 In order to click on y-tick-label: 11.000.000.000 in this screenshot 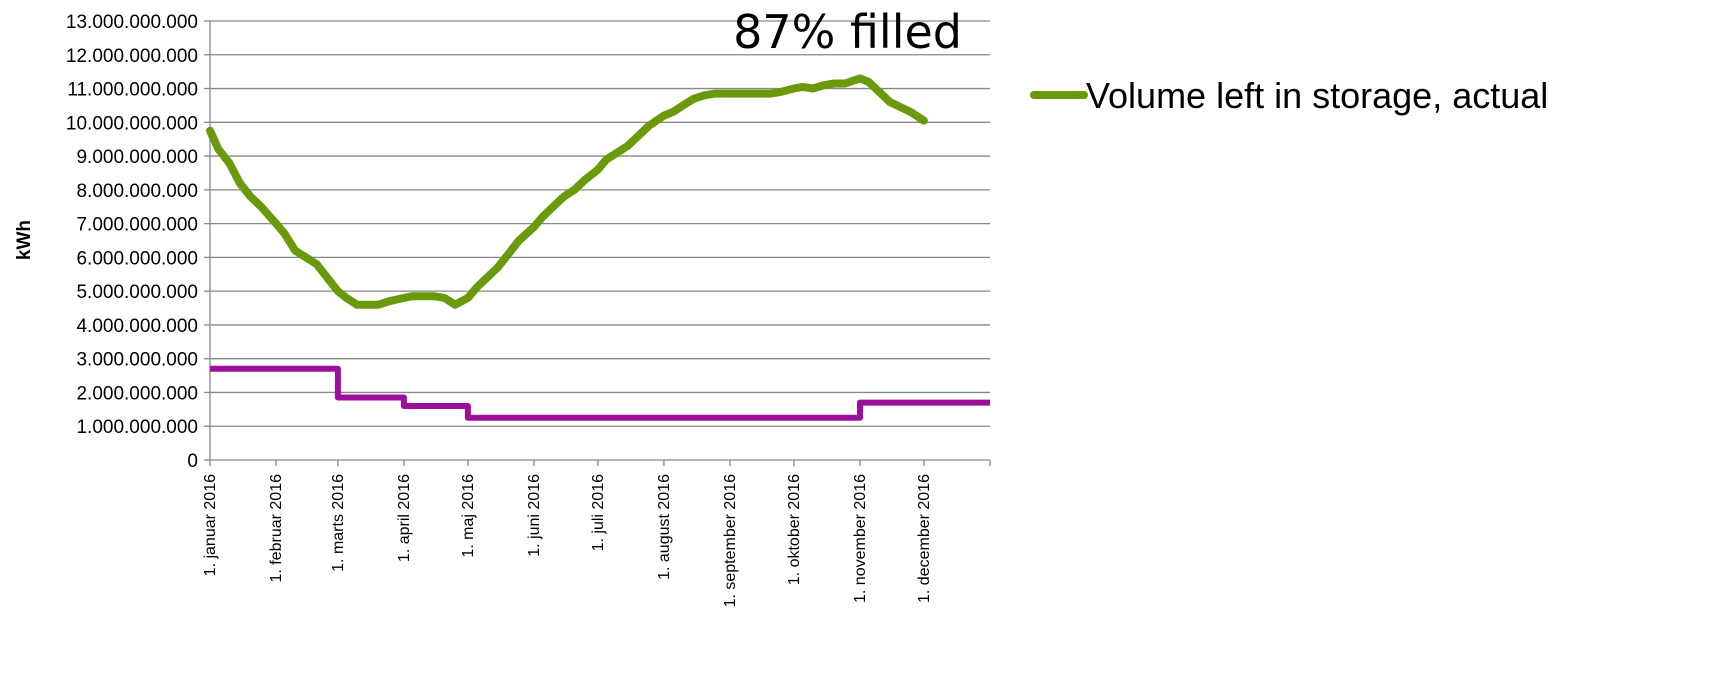, I will do `click(132, 90)`.